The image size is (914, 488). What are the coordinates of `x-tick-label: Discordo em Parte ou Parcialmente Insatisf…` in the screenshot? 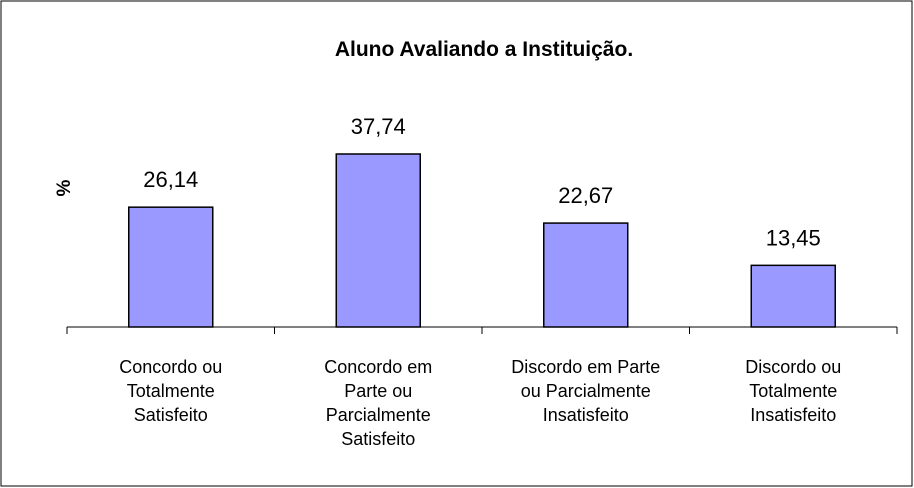 It's located at (585, 391).